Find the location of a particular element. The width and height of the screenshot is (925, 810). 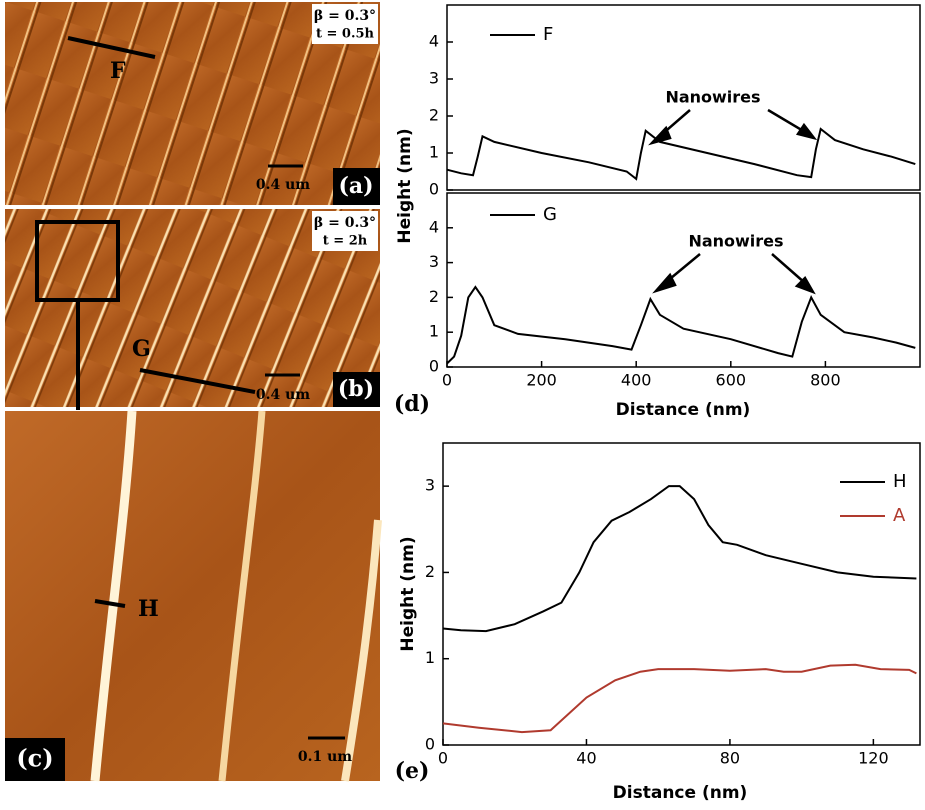

legend-label: H is located at coordinates (900, 481).